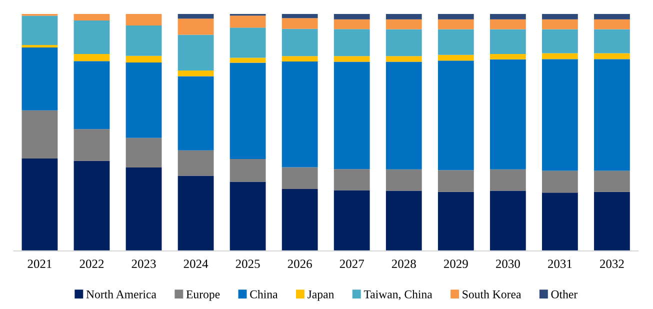 This screenshot has width=653, height=309. Describe the element at coordinates (456, 264) in the screenshot. I see `x-tick-label: 2029` at that location.